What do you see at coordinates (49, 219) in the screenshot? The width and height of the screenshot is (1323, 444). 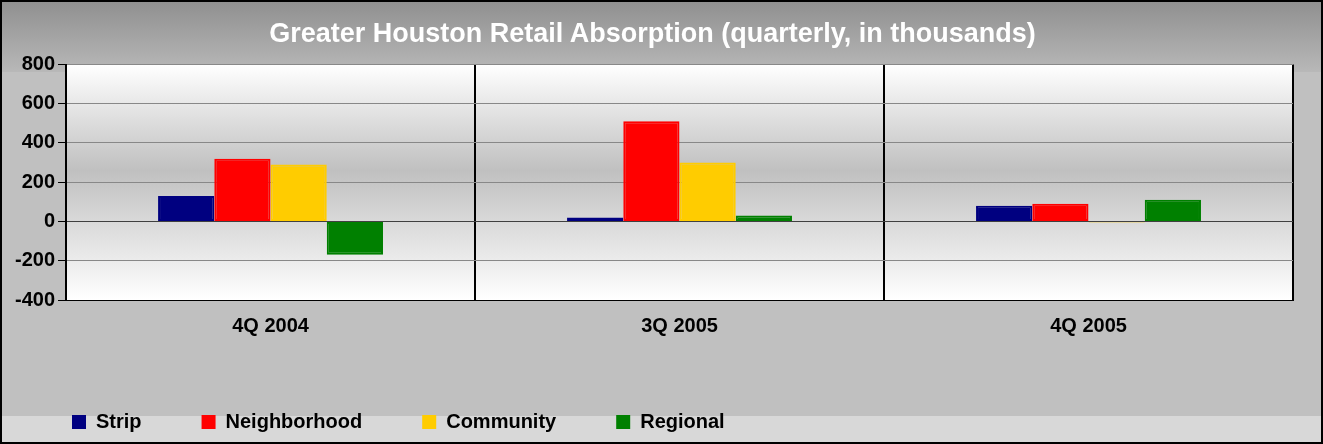 I see `y-tick-label: 0` at bounding box center [49, 219].